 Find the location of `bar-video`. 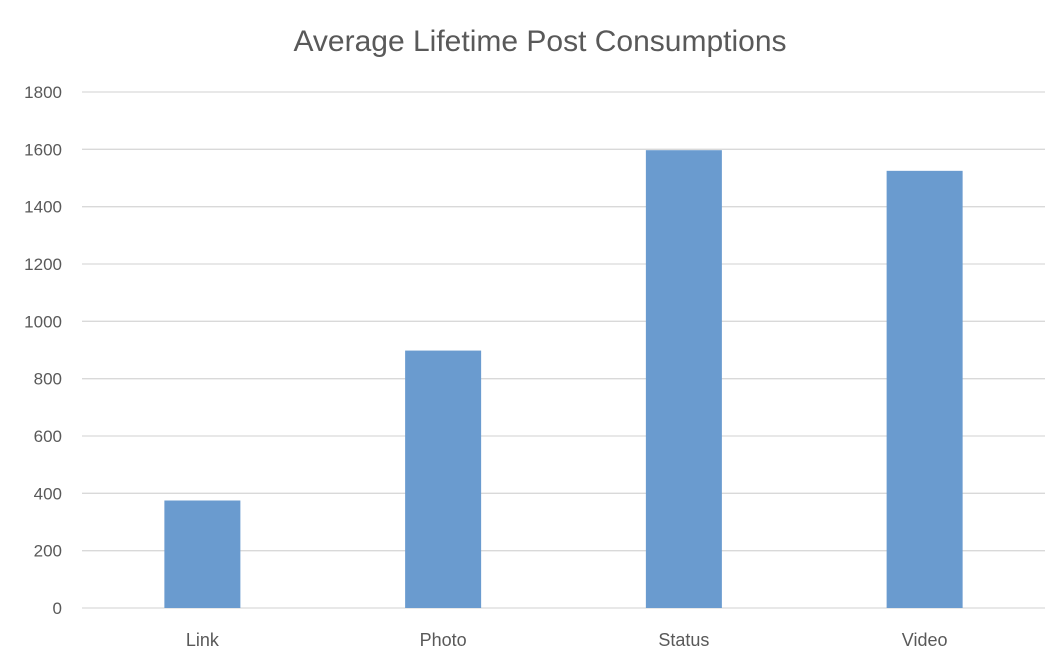

bar-video is located at coordinates (924, 389).